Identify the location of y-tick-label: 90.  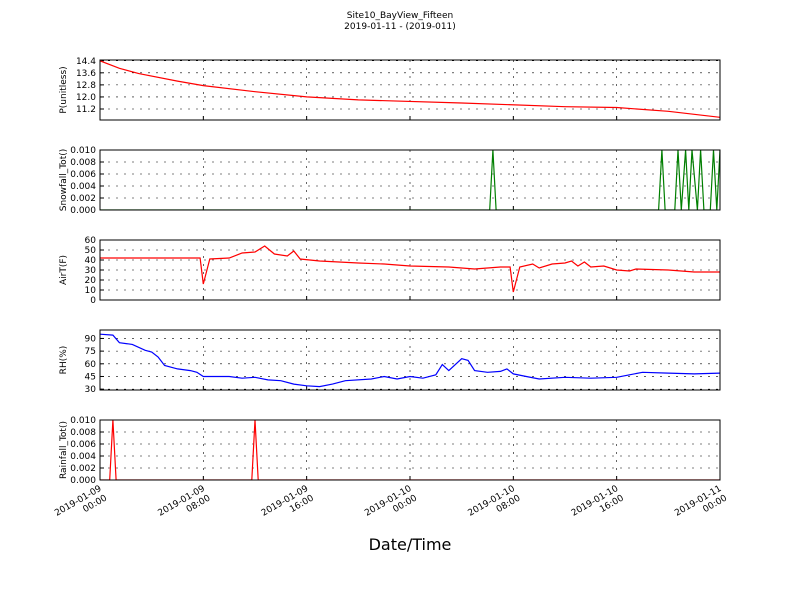
(91, 339).